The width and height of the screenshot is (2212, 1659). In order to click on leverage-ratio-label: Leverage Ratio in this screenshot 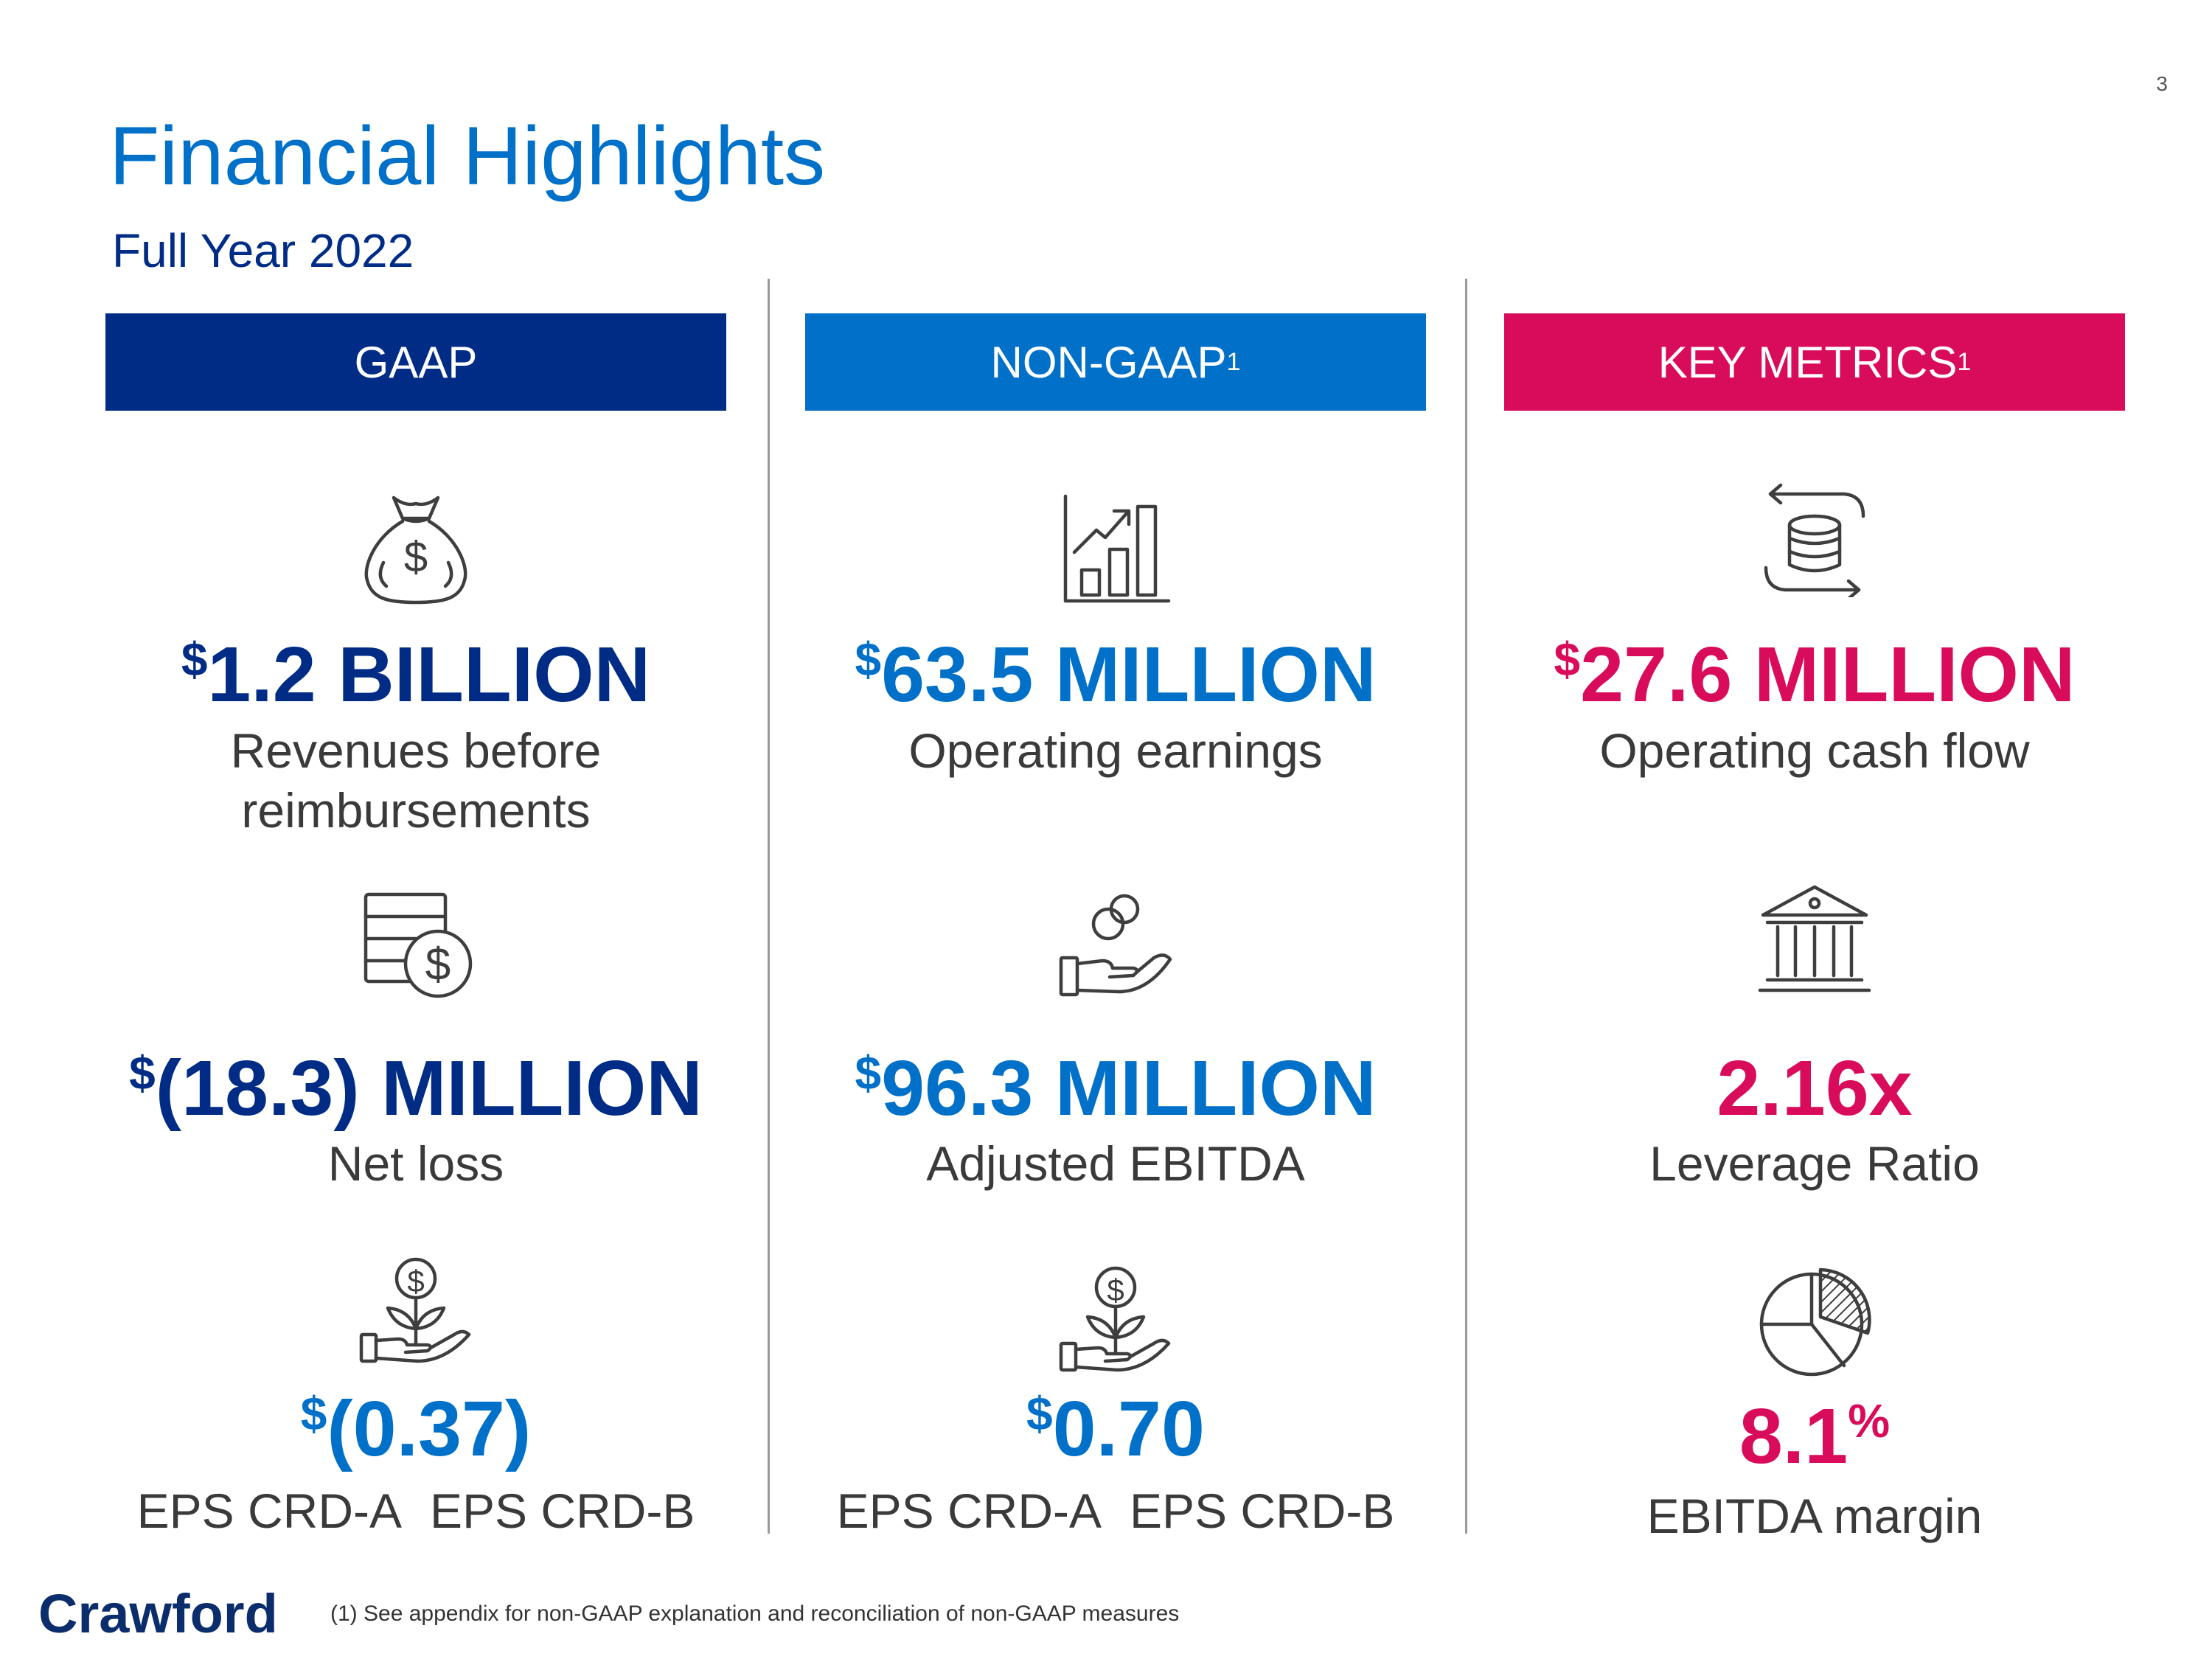, I will do `click(1814, 1163)`.